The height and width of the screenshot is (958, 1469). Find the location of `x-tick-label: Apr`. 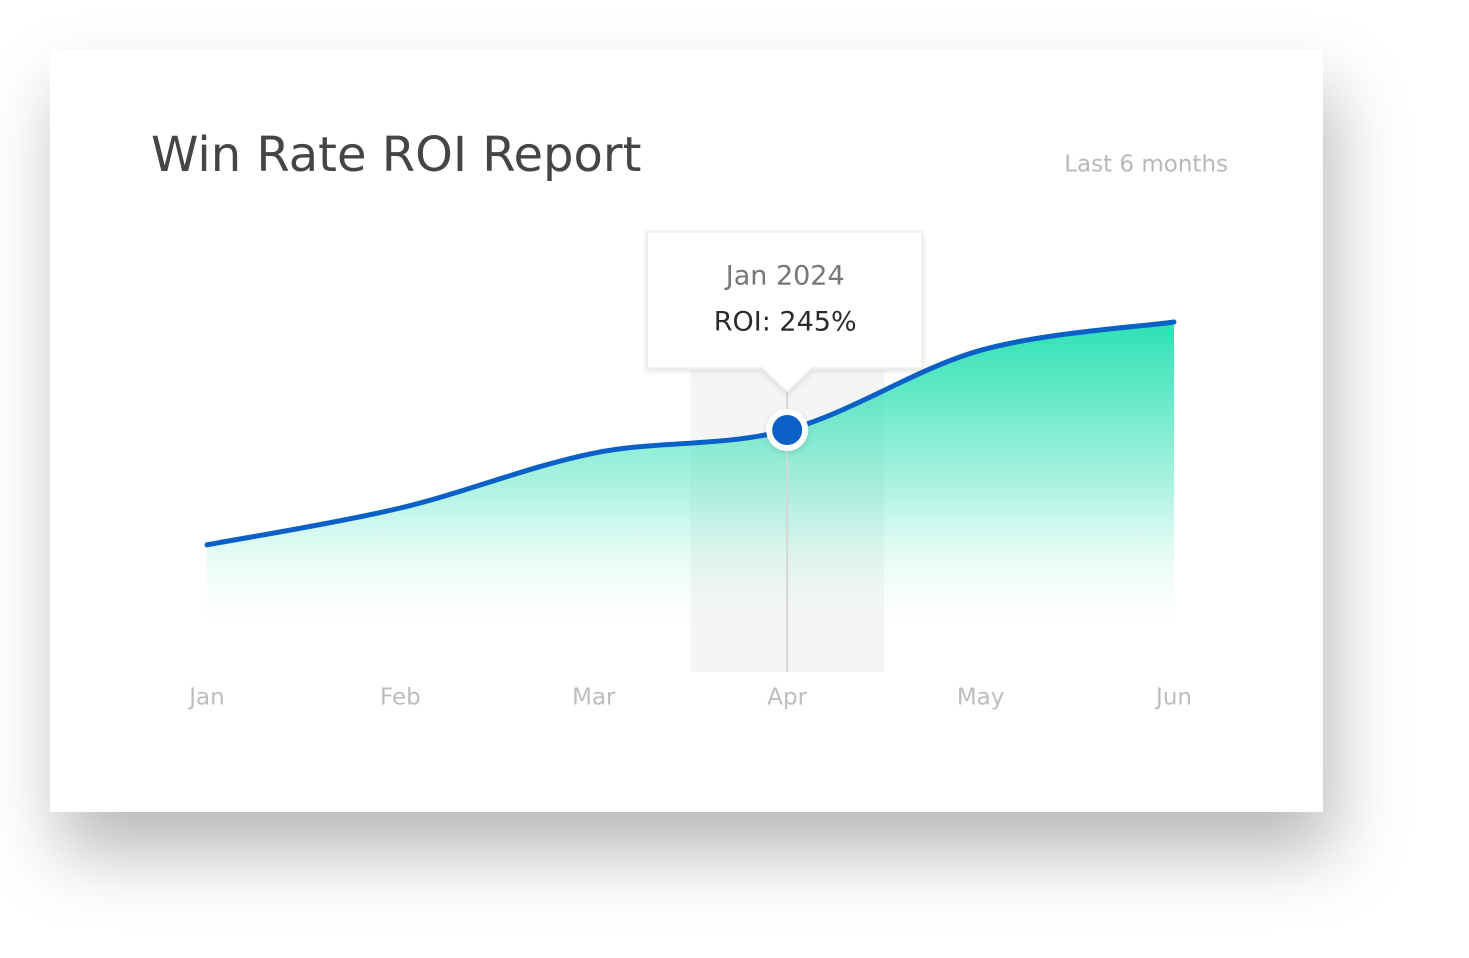

x-tick-label: Apr is located at coordinates (787, 698).